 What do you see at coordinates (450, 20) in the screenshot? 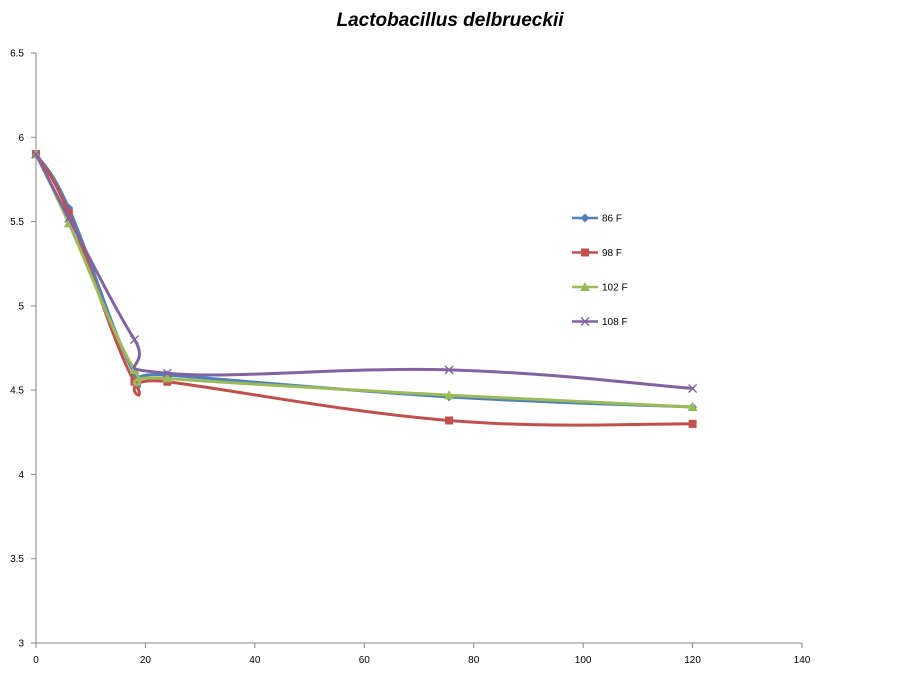
I see `chart-title: Lactobacillus delbrueckii` at bounding box center [450, 20].